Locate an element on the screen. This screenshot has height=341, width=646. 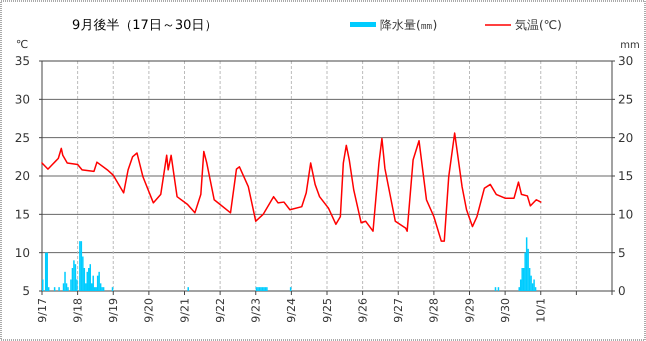
y2-tick-label: 30 is located at coordinates (626, 61).